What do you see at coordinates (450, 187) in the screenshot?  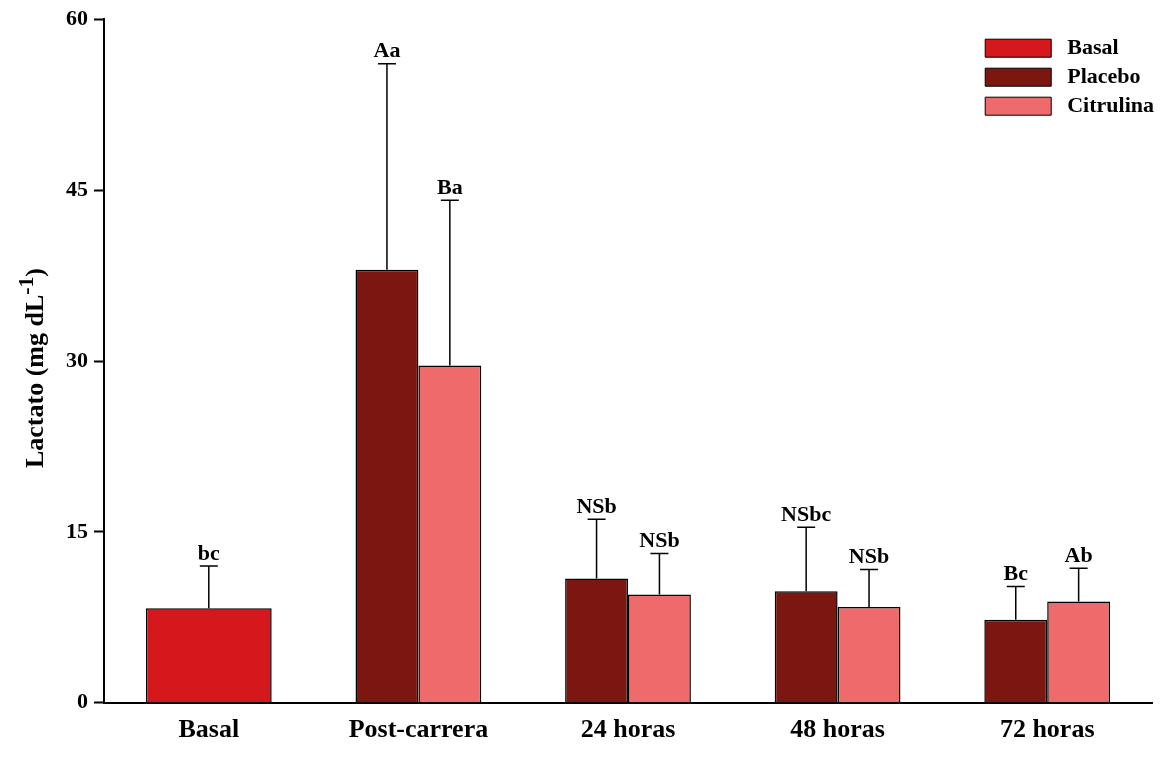 I see `annotation: Ba` at bounding box center [450, 187].